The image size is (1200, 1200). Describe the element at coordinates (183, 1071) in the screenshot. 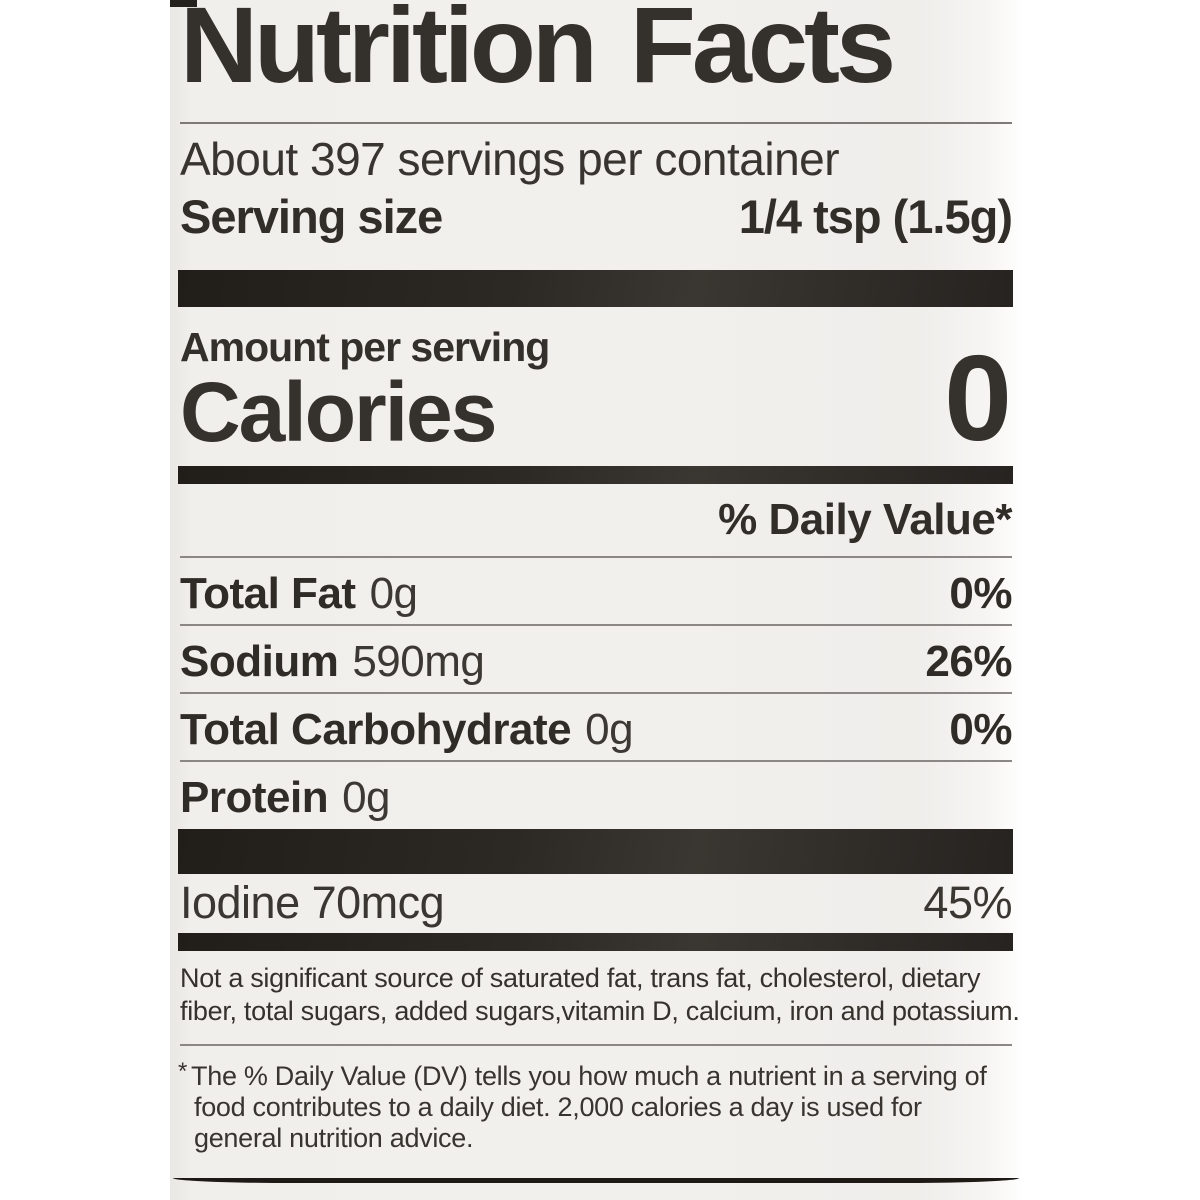

I see `asterisk-marker: *` at that location.